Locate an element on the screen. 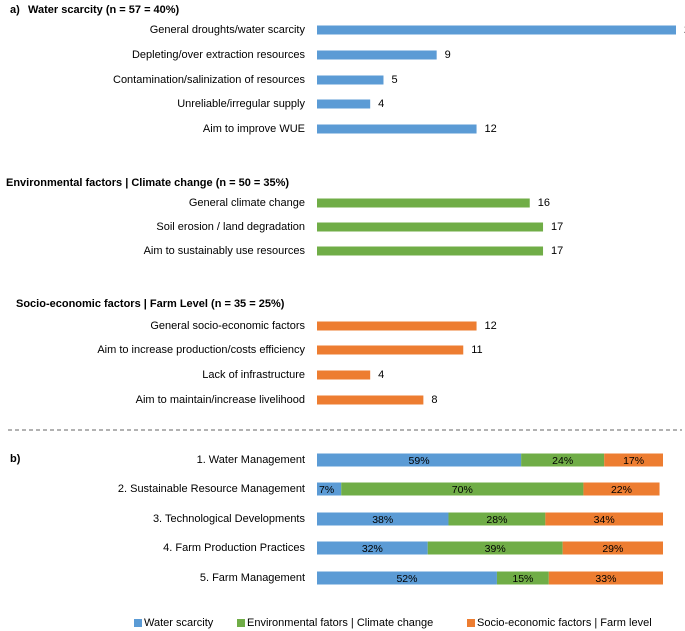 The width and height of the screenshot is (685, 631). segment-label: 38% is located at coordinates (382, 520).